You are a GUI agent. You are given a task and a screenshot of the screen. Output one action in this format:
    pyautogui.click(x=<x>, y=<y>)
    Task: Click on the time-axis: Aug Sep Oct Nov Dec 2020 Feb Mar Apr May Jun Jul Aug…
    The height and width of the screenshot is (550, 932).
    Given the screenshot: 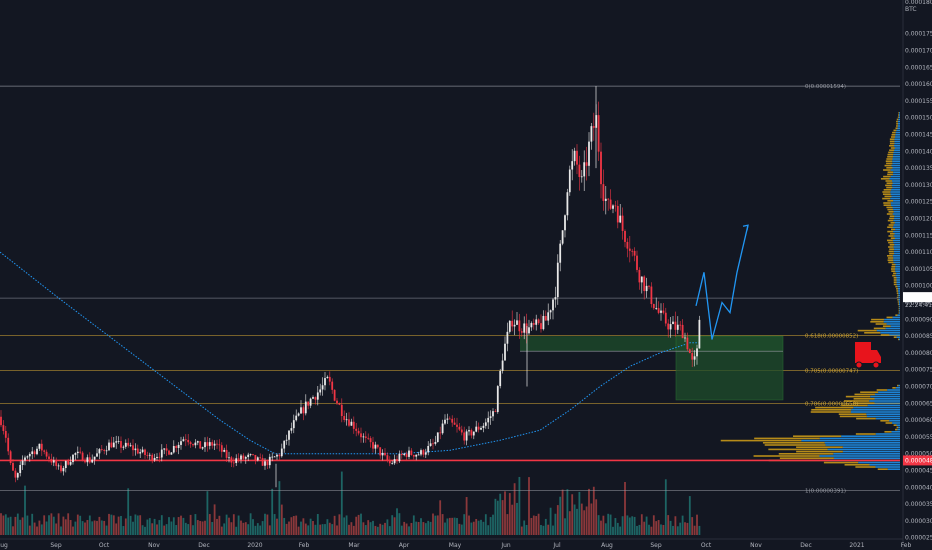 What is the action you would take?
    pyautogui.click(x=456, y=543)
    